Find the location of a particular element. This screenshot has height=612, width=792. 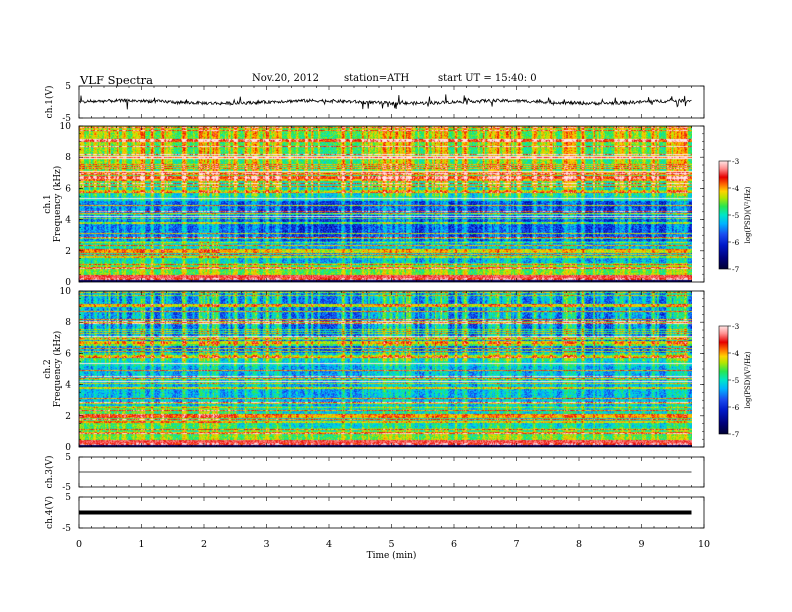

x-tick-label: 0 is located at coordinates (79, 544).